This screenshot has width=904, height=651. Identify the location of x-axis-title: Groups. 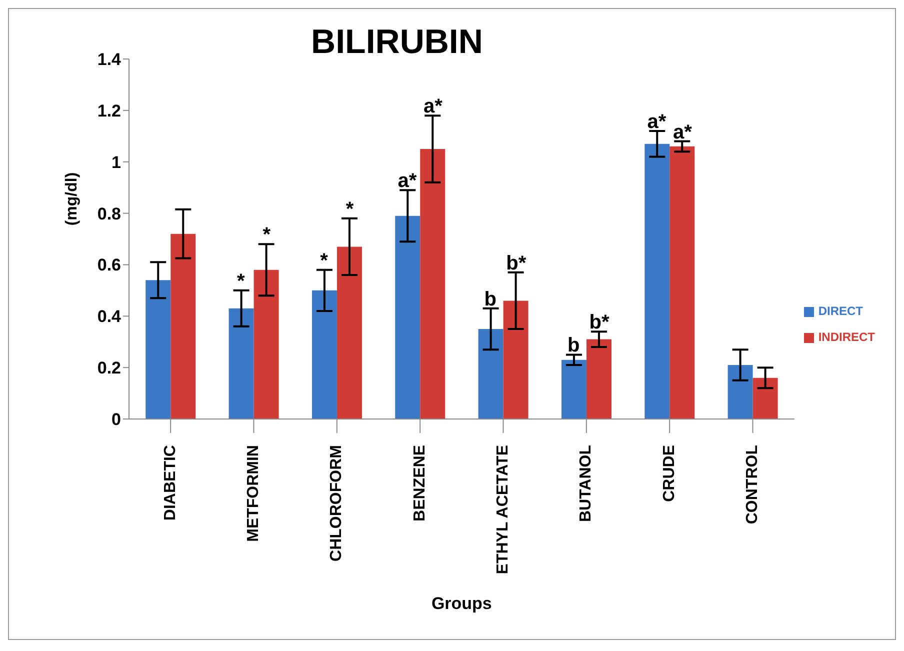
(461, 603).